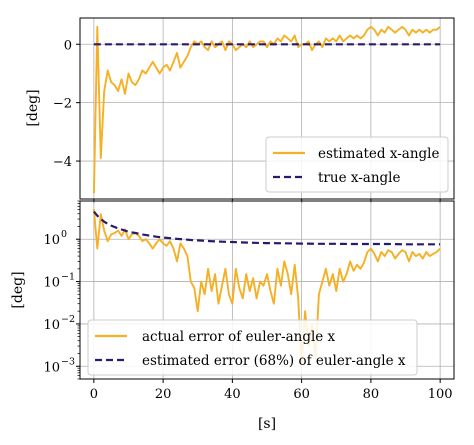 Image resolution: width=474 pixels, height=445 pixels. What do you see at coordinates (64, 234) in the screenshot?
I see `y-tick-exponent: 0` at bounding box center [64, 234].